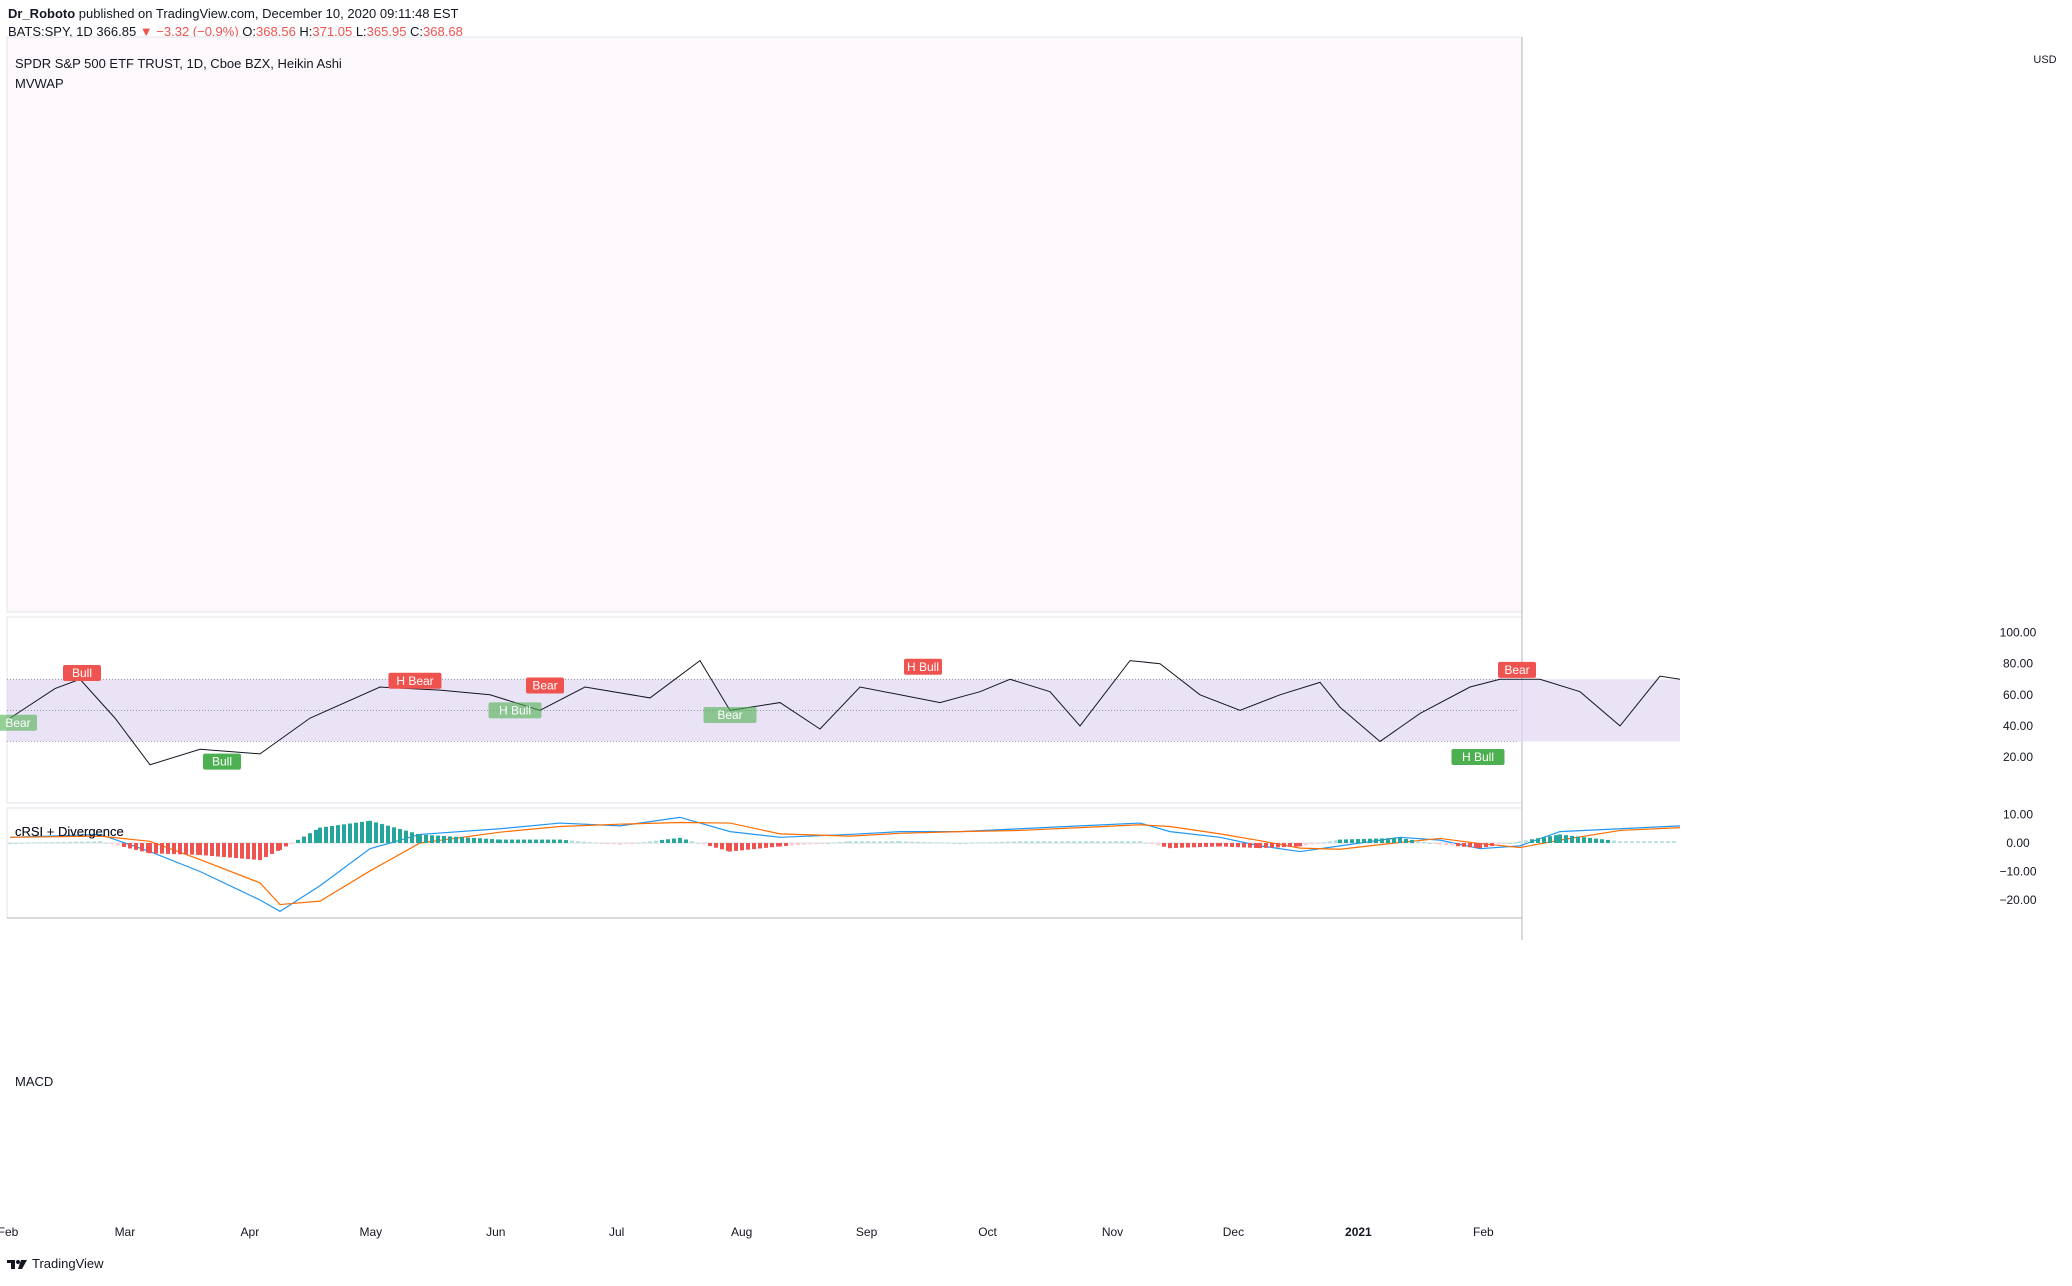  Describe the element at coordinates (987, 1232) in the screenshot. I see `x-tick-label: Oct` at that location.